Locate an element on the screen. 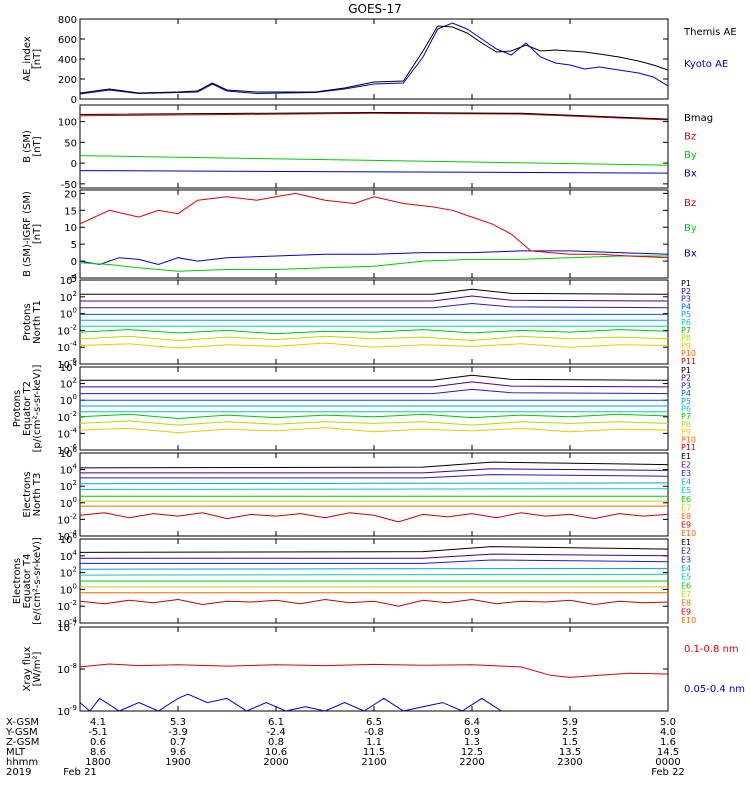  legend-item: Bmag is located at coordinates (698, 118).